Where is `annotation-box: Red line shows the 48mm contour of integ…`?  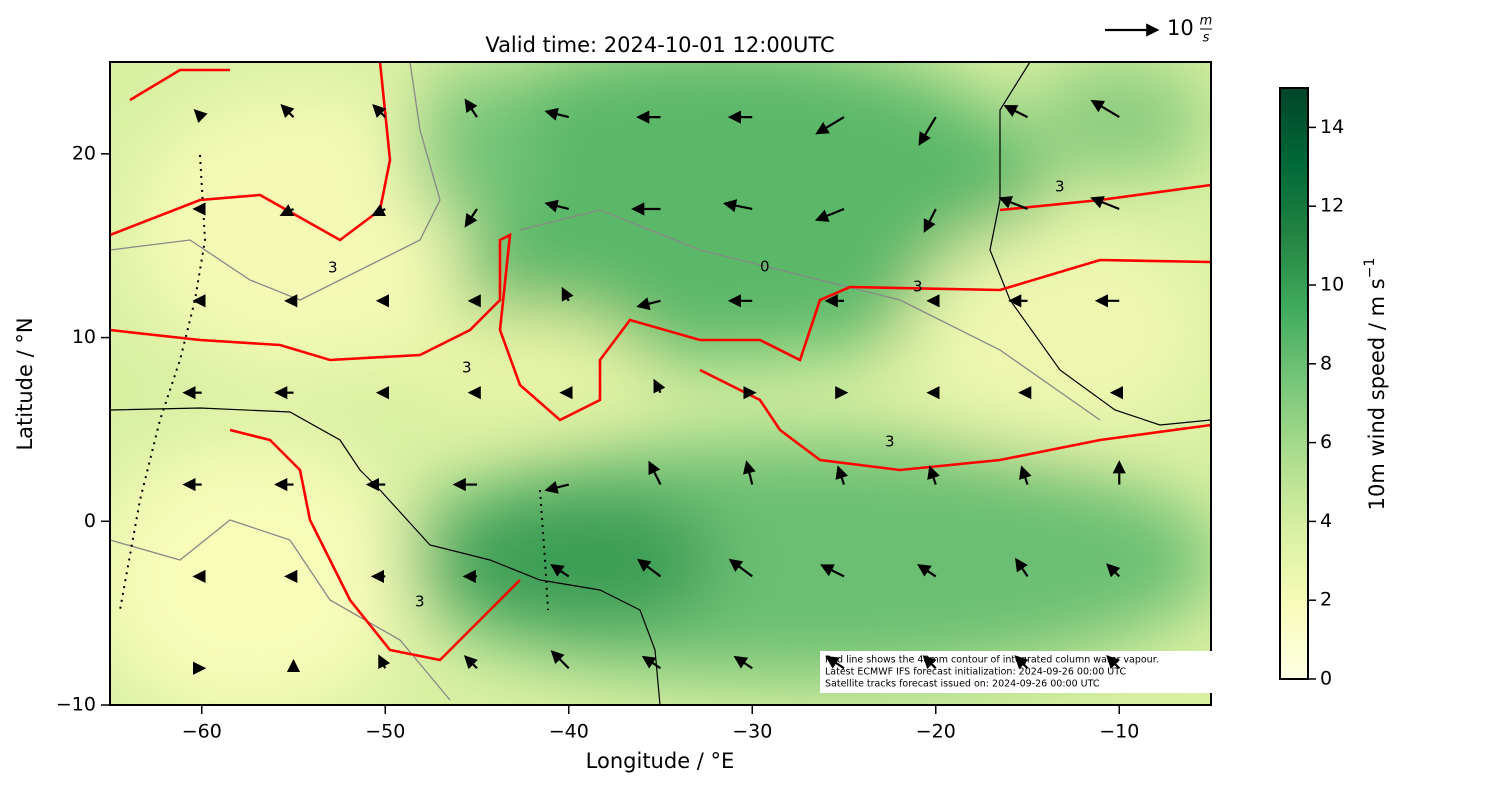
annotation-box: Red line shows the 48mm contour of integ… is located at coordinates (1016, 672).